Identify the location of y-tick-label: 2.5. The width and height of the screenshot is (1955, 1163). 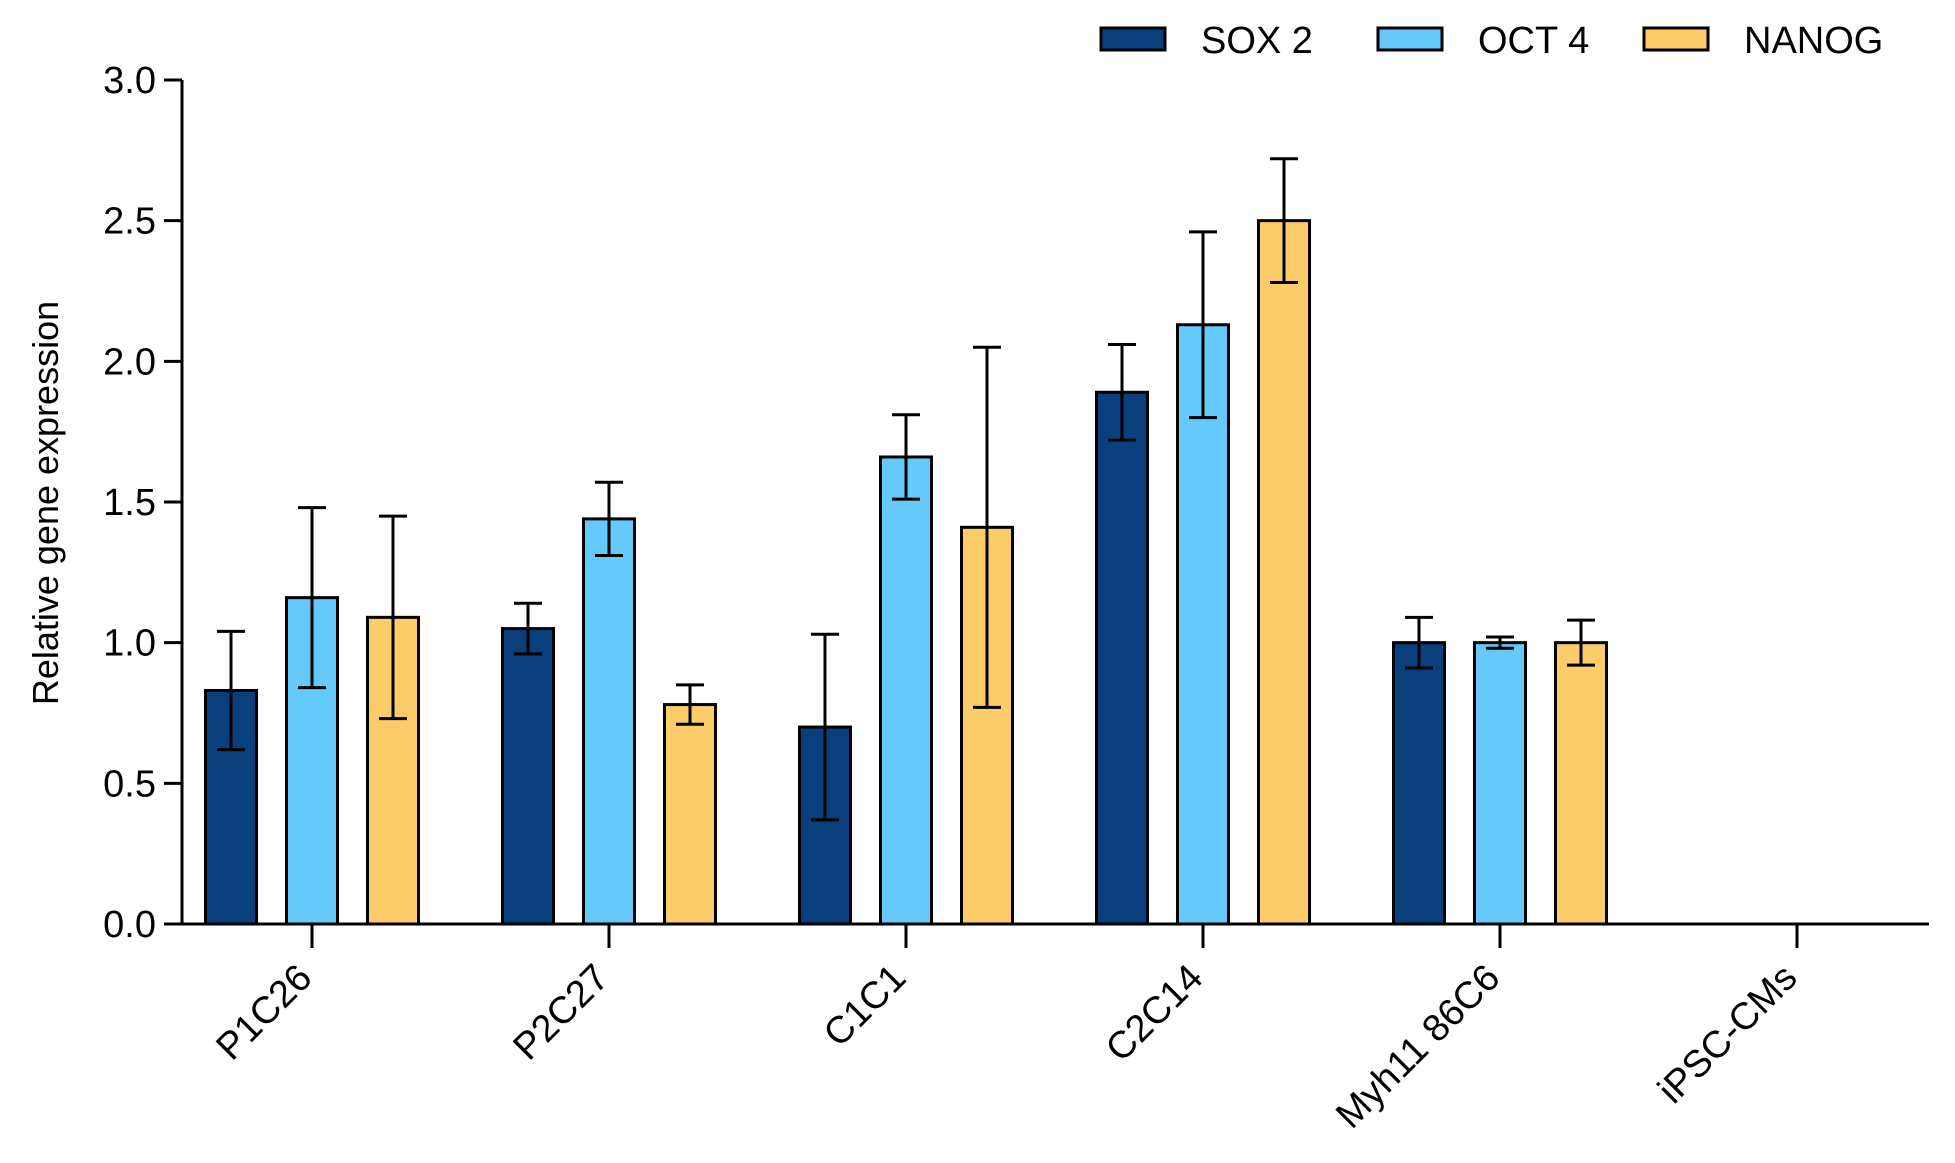
(129, 222).